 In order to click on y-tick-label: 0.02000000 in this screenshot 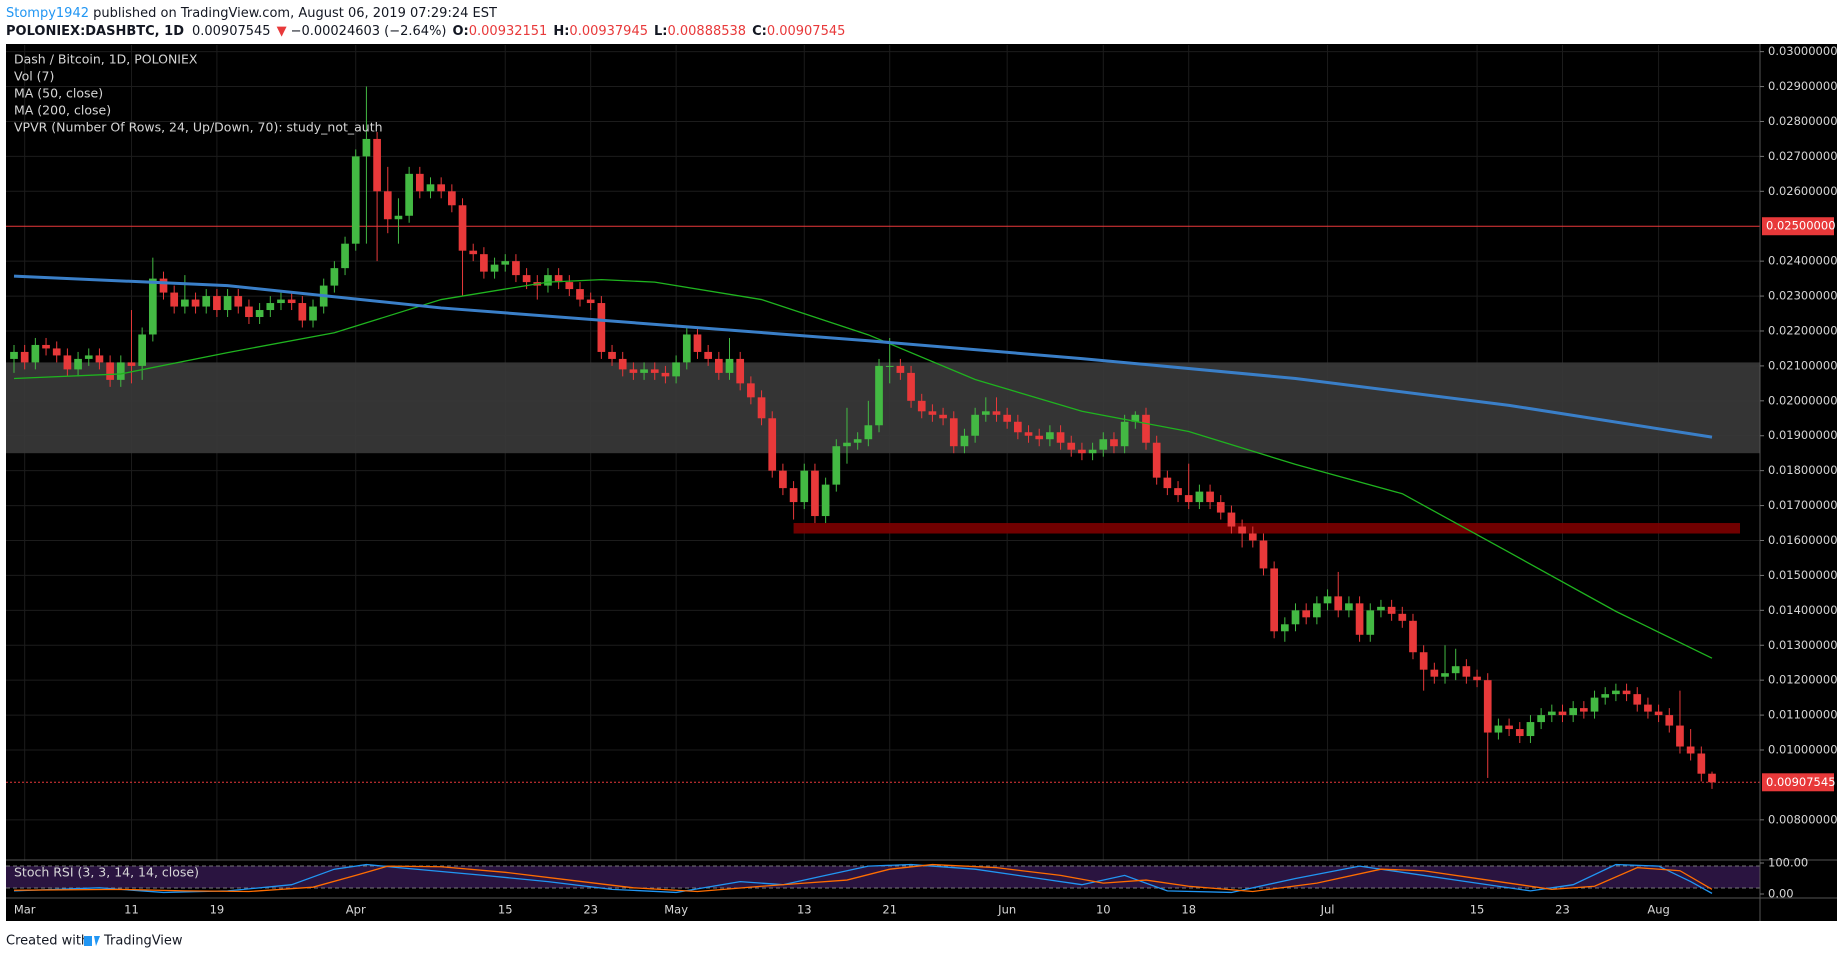, I will do `click(1803, 400)`.